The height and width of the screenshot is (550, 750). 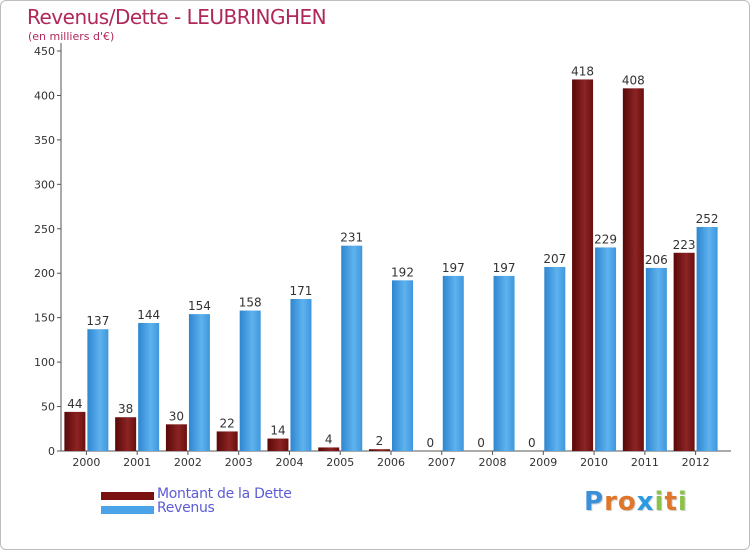 I want to click on x-tick-label: 2011, so click(x=645, y=462).